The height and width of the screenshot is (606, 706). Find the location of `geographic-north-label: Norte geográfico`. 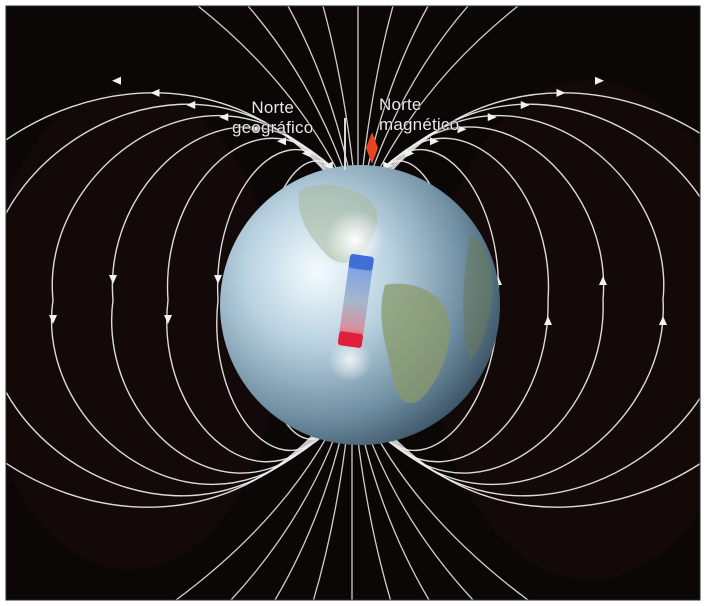

geographic-north-label: Norte geográfico is located at coordinates (272, 118).